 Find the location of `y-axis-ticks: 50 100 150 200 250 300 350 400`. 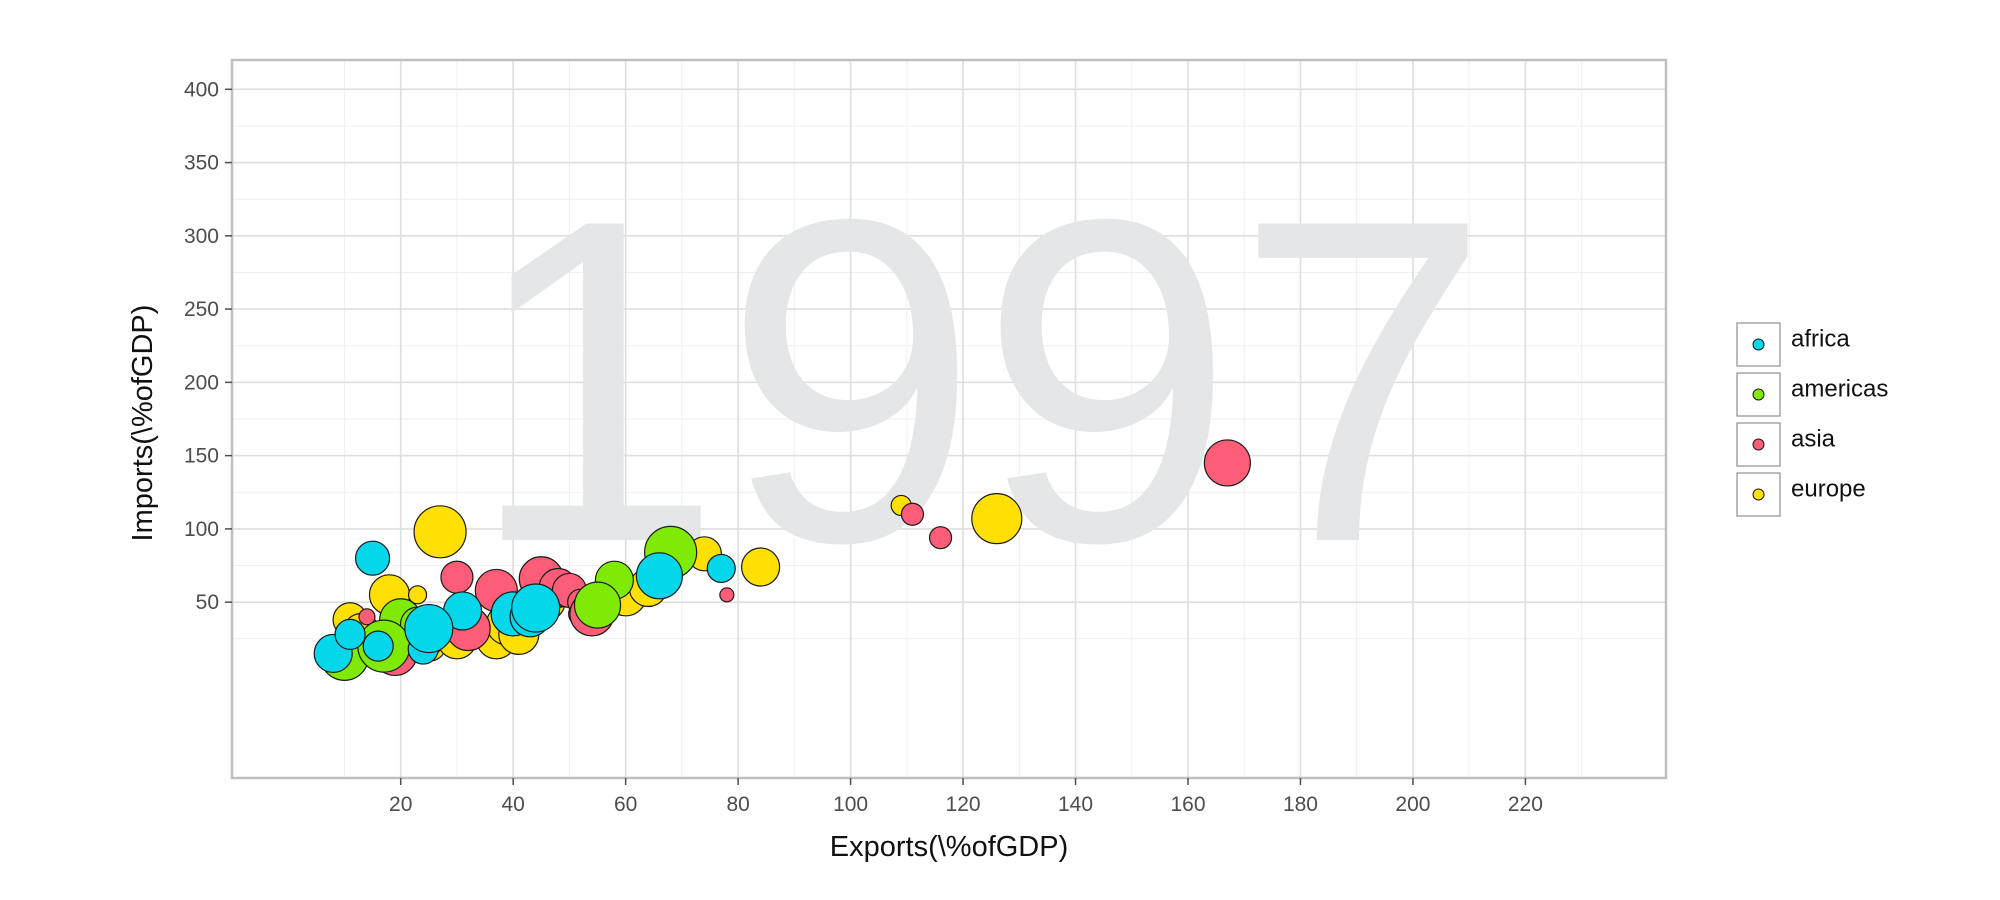

y-axis-ticks: 50 100 150 200 250 300 350 400 is located at coordinates (208, 346).